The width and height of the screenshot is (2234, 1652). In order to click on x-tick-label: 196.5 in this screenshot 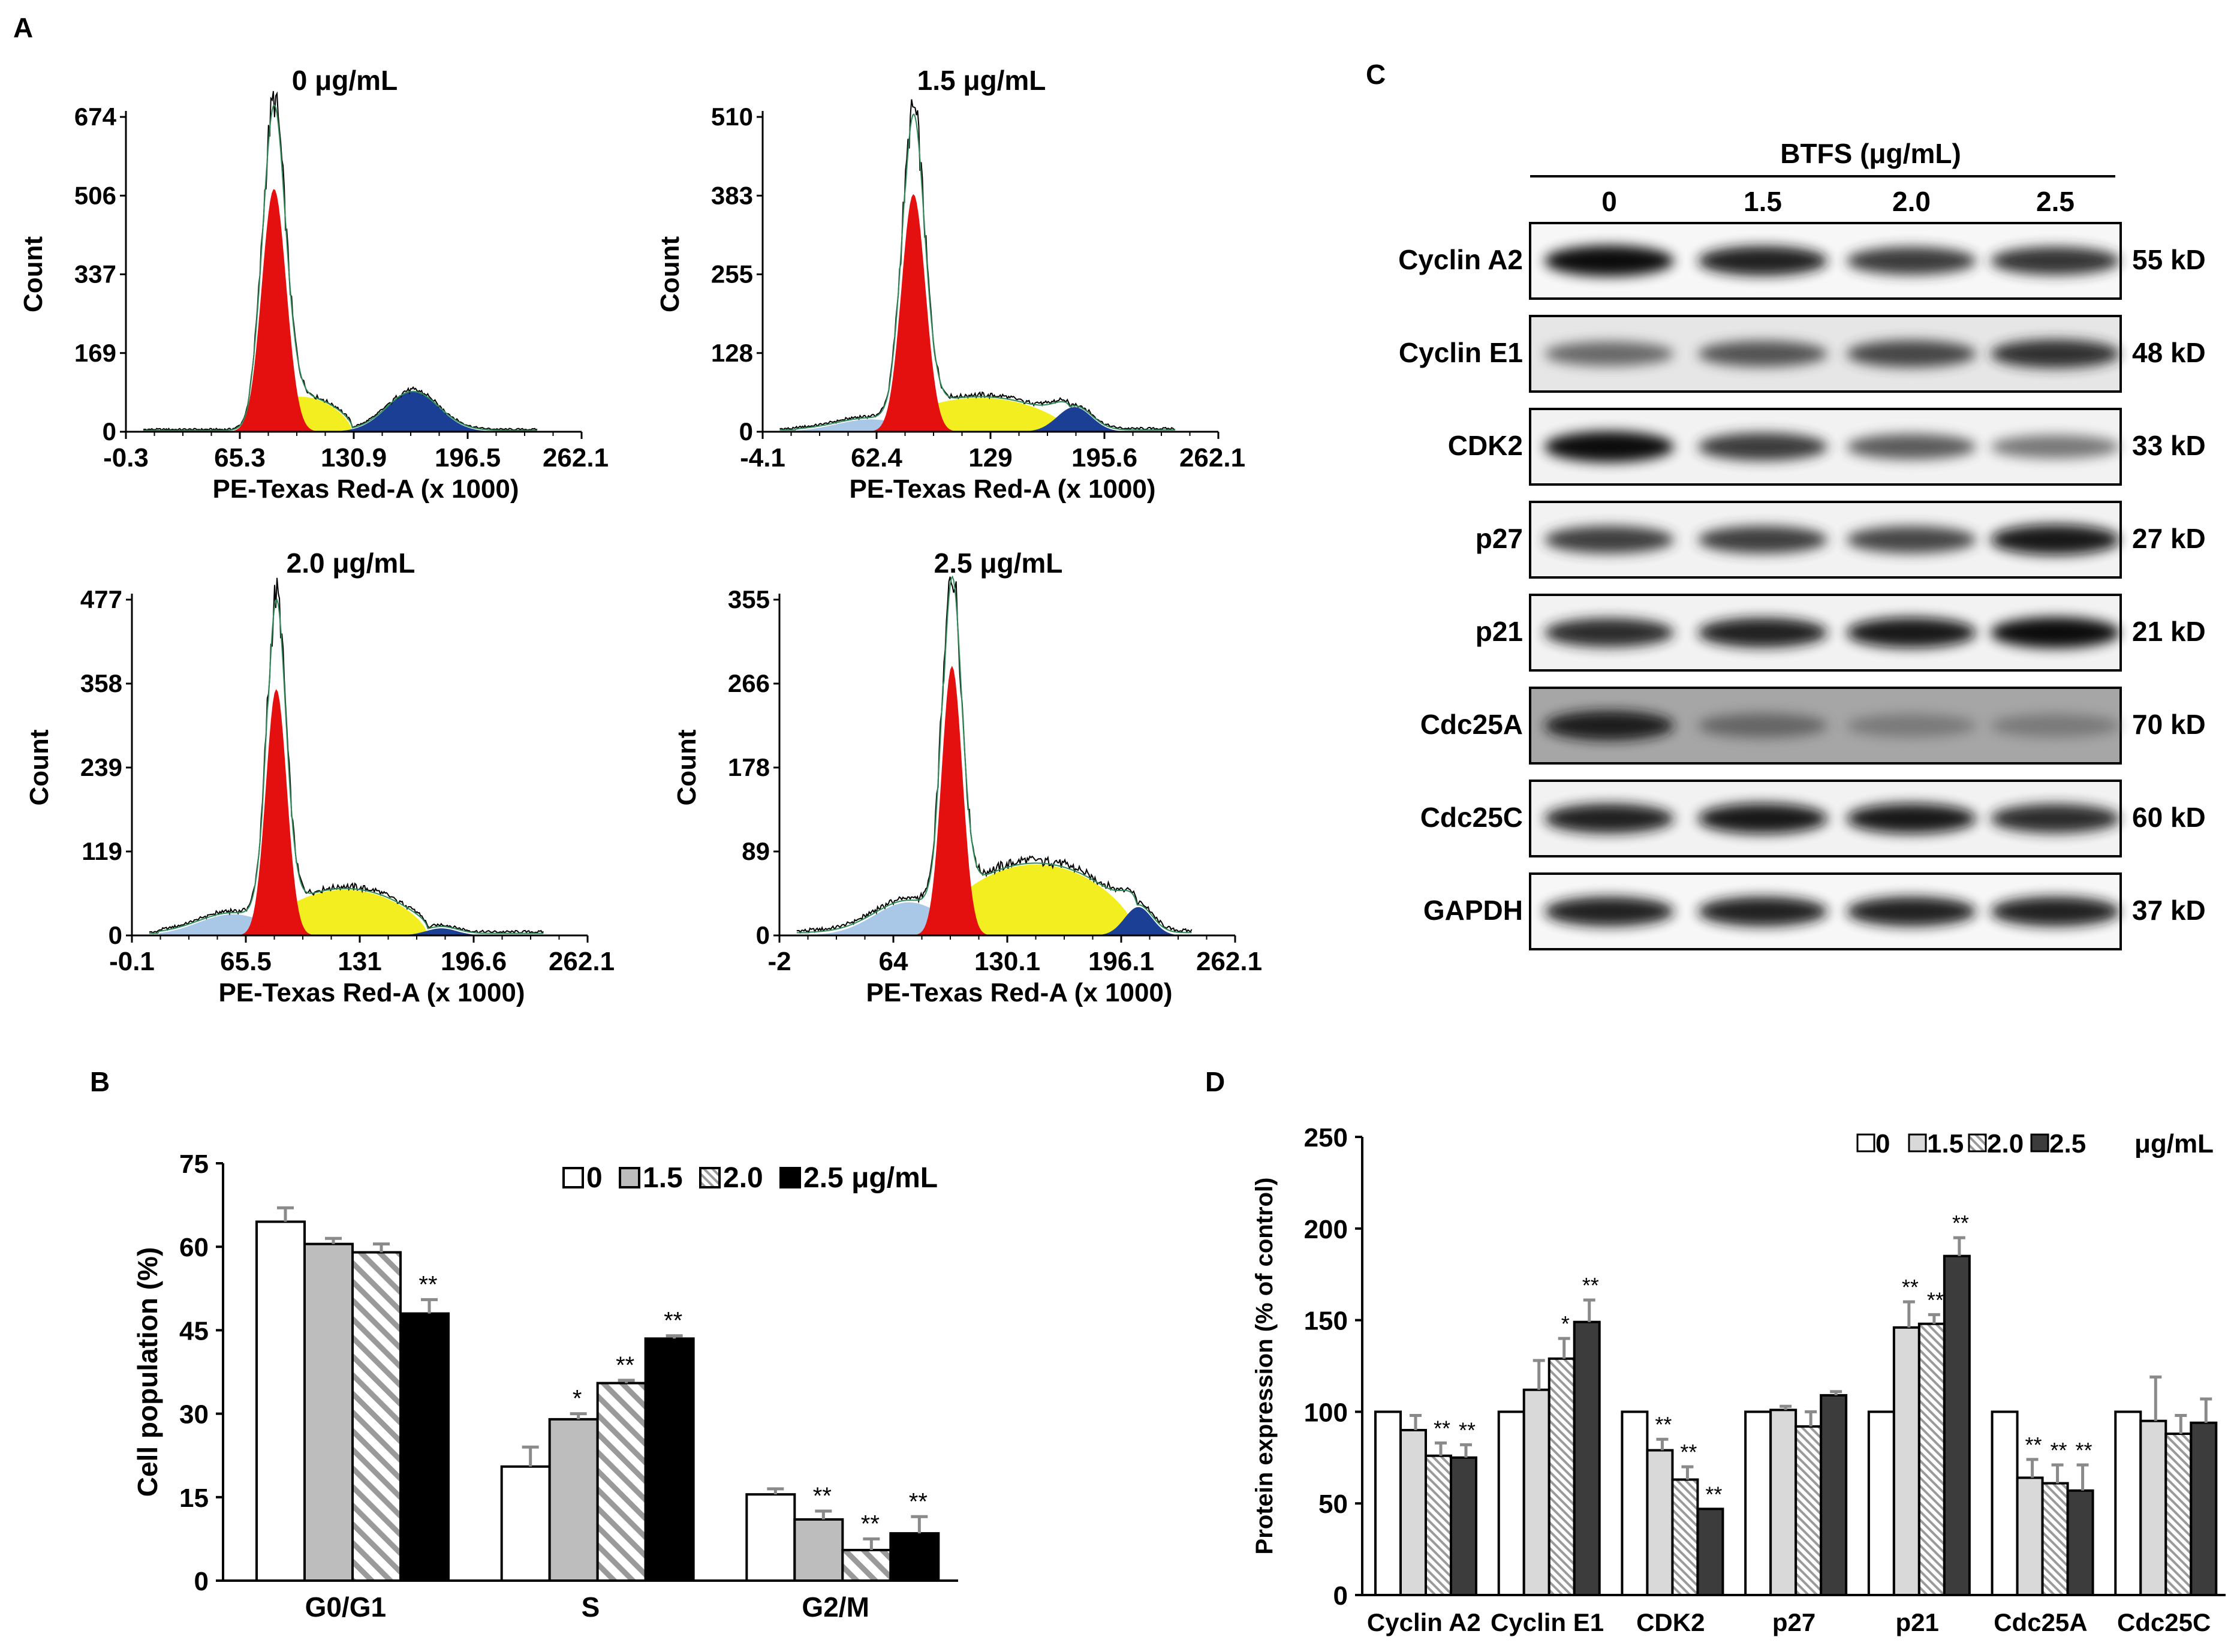, I will do `click(468, 458)`.